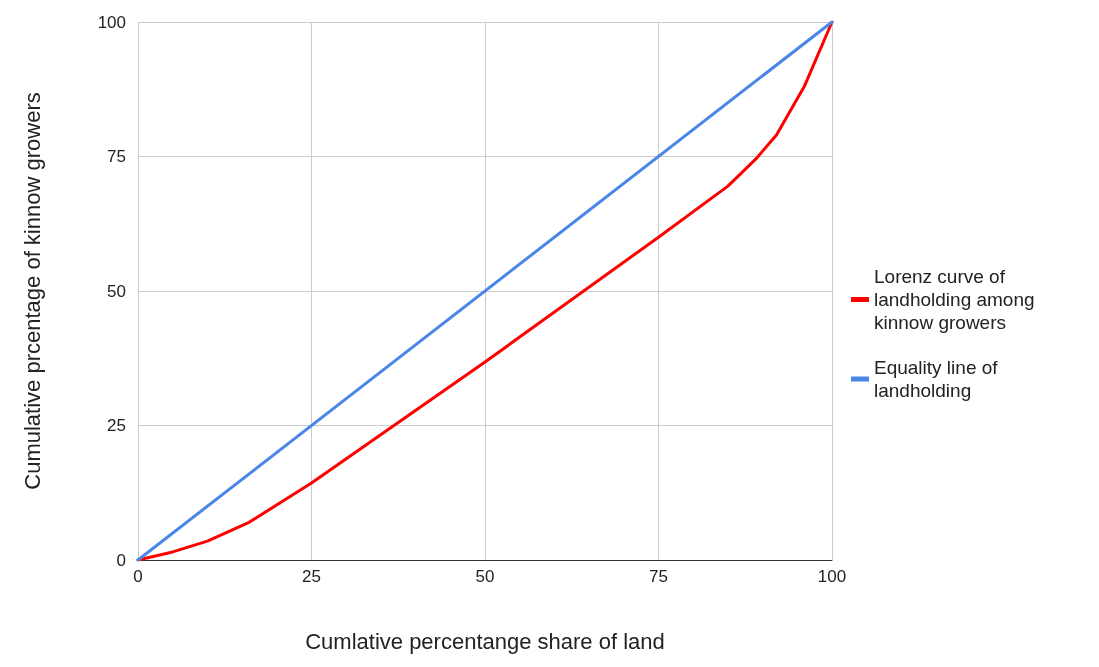 The height and width of the screenshot is (667, 1099). What do you see at coordinates (32, 291) in the screenshot?
I see `y-axis-title: Cumulative prcentage of kinnow growers` at bounding box center [32, 291].